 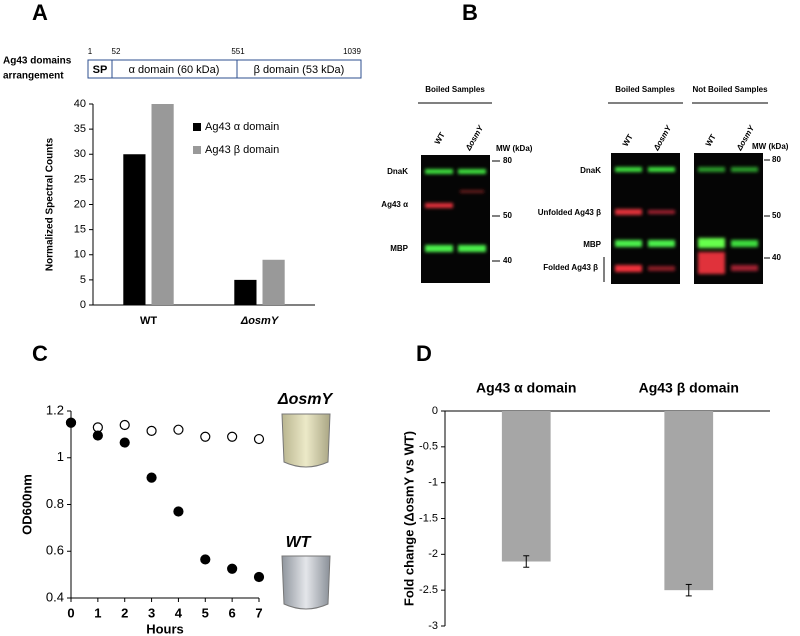 I want to click on x-tick-label: Ag43 α domain, so click(x=526, y=388).